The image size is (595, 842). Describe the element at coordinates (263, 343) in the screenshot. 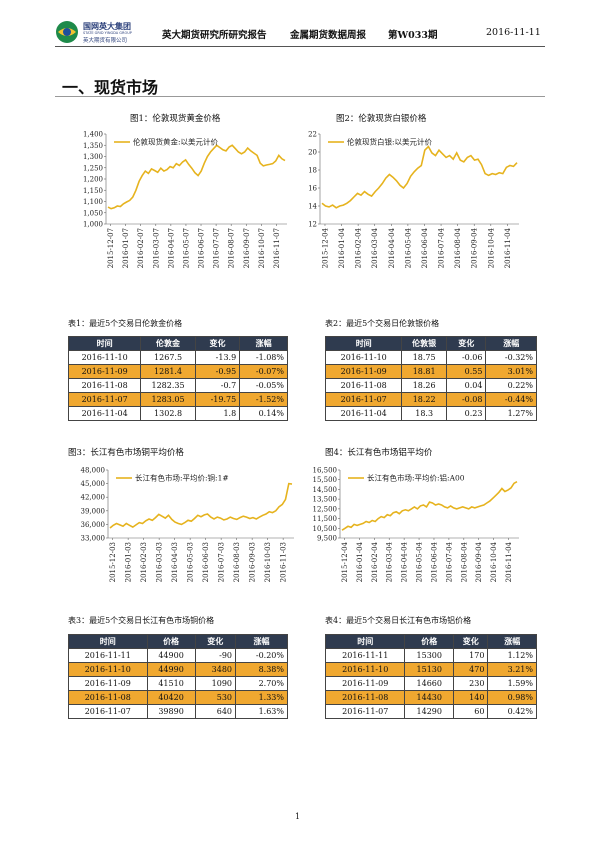

I see `column-header: 涨幅` at that location.